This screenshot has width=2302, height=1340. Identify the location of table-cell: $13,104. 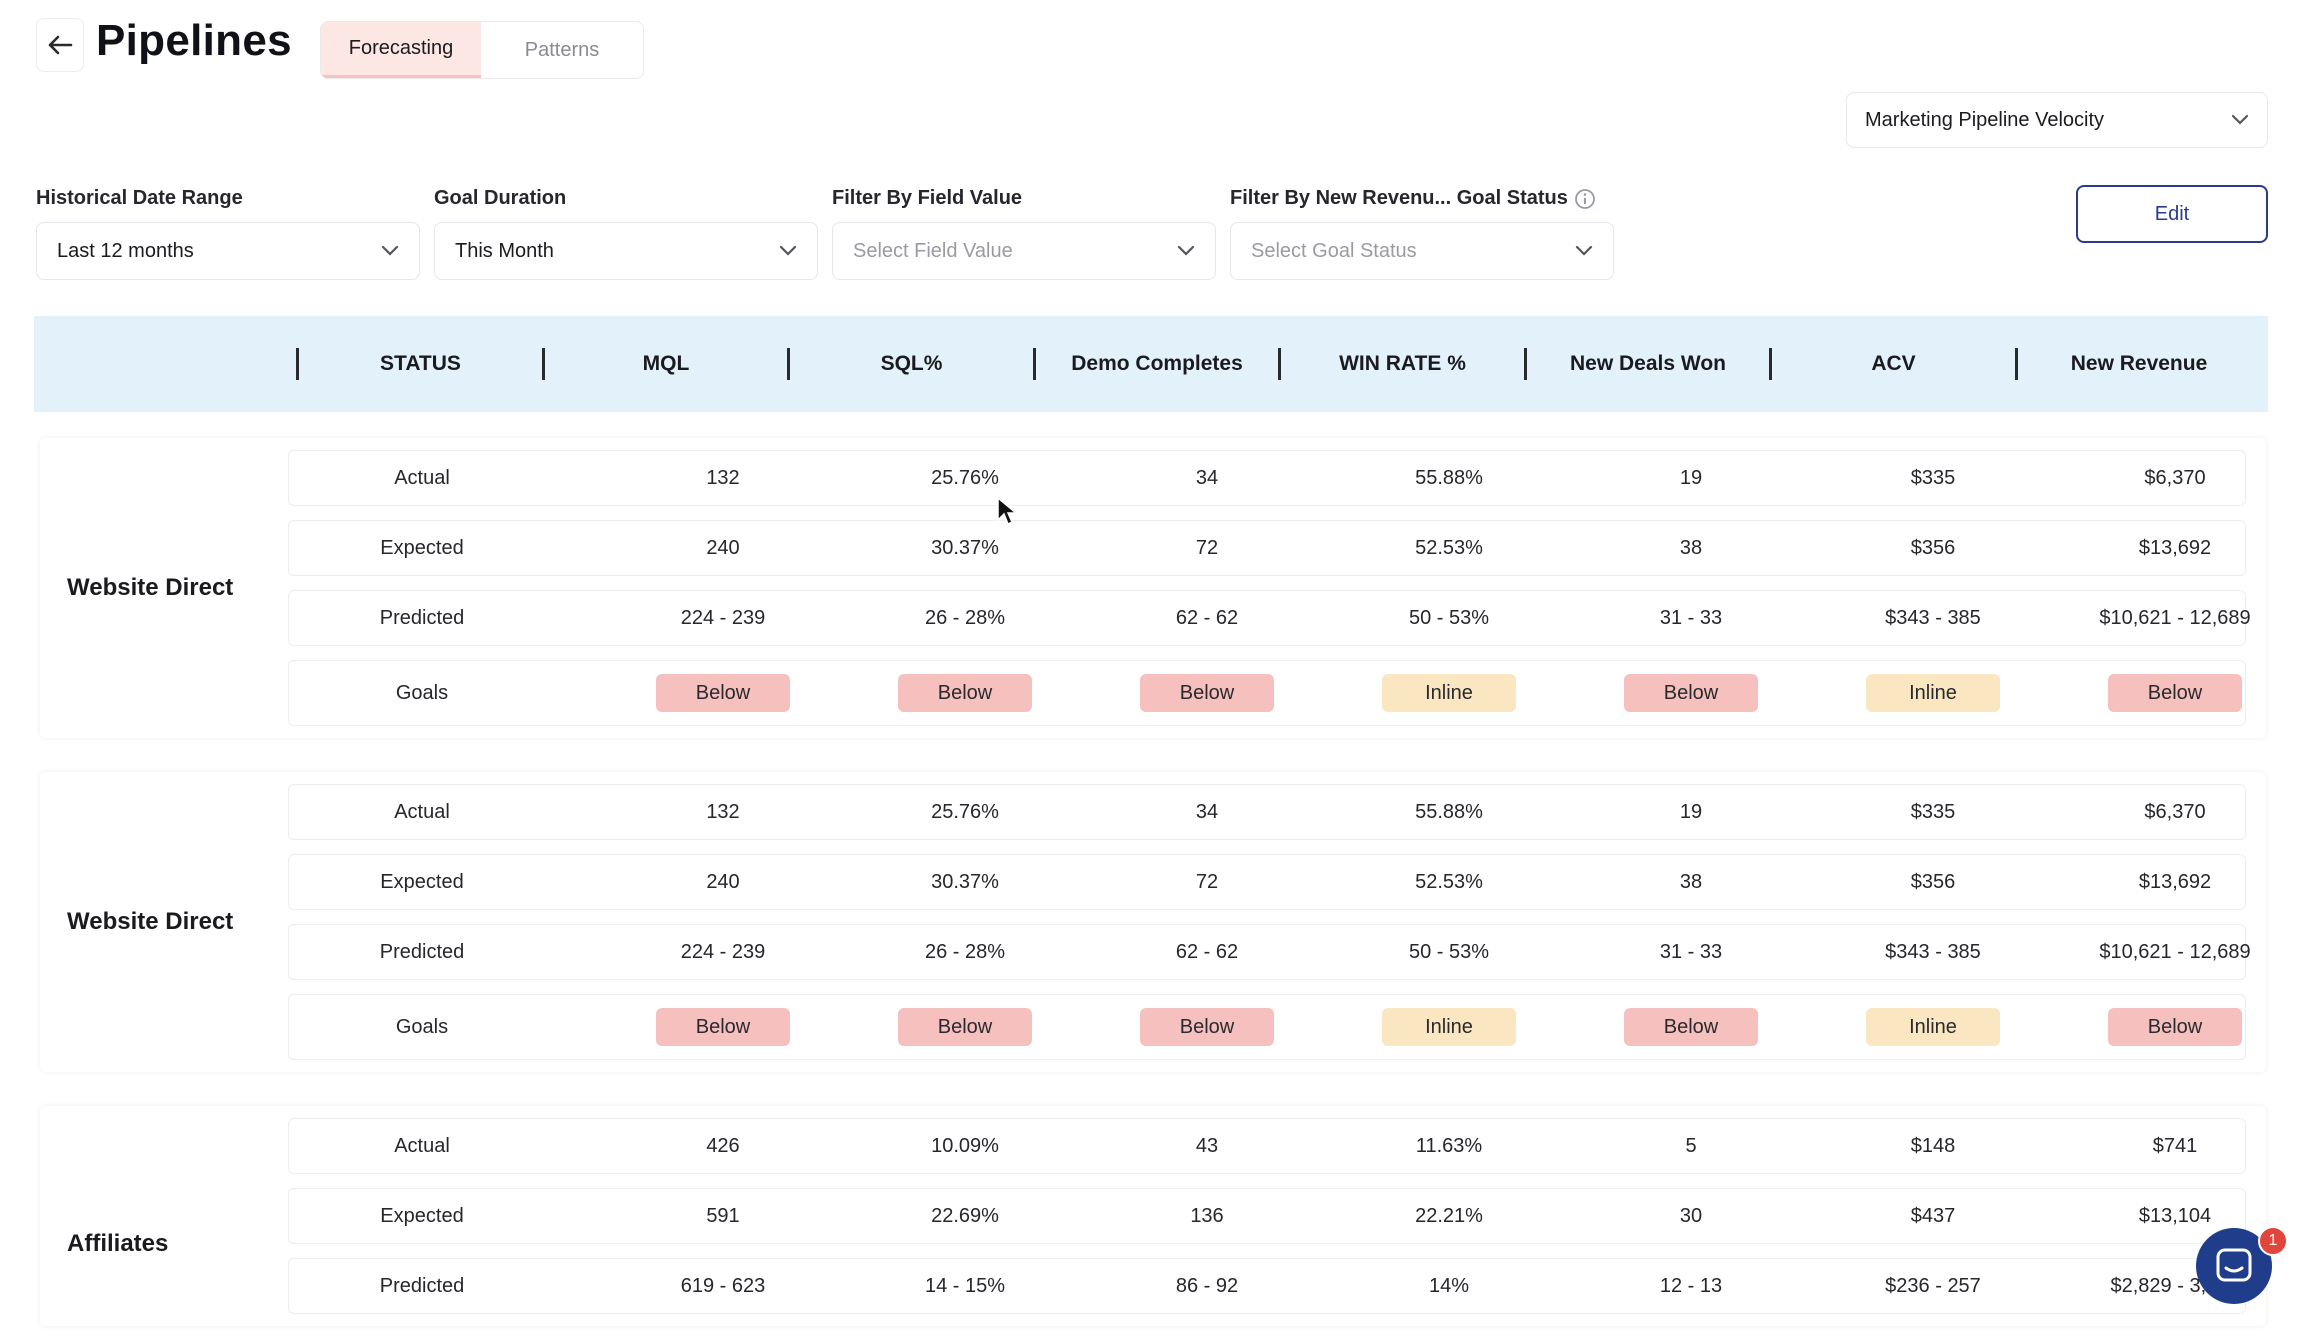
(2175, 1215).